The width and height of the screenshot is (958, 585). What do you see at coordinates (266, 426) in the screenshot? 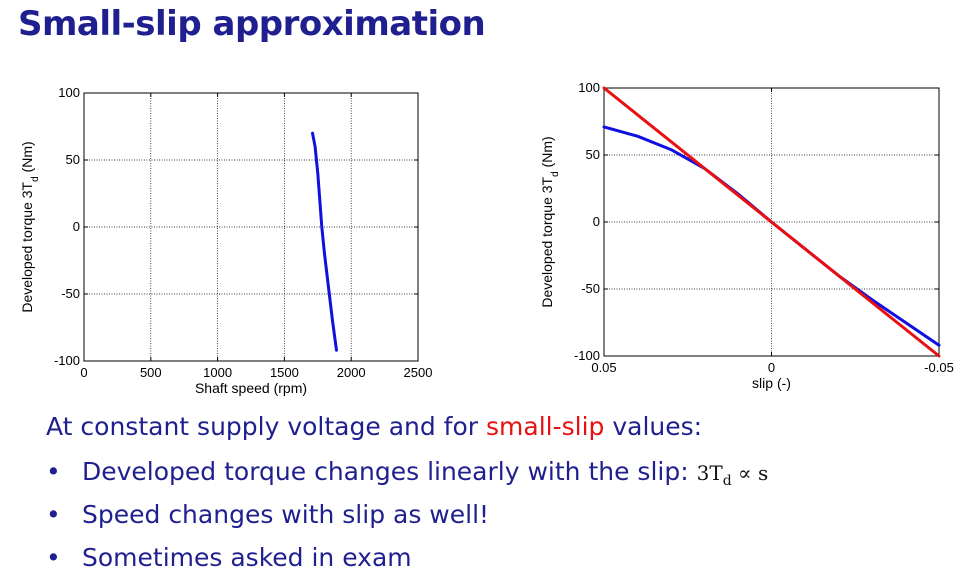
I see `intro-before: At constant supply voltage and for` at bounding box center [266, 426].